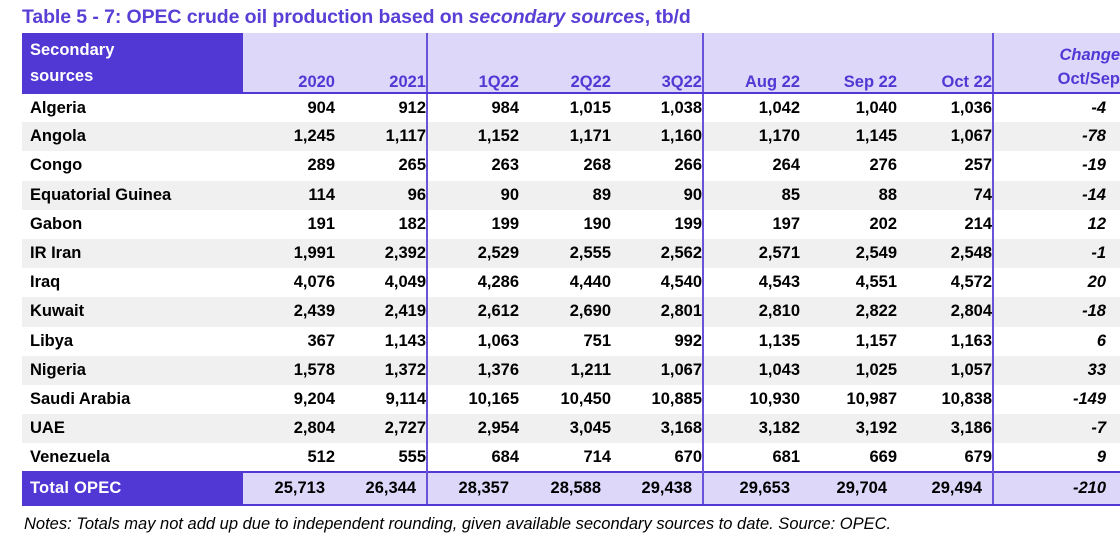 The width and height of the screenshot is (1120, 547). I want to click on total-2021: 26,344, so click(381, 489).